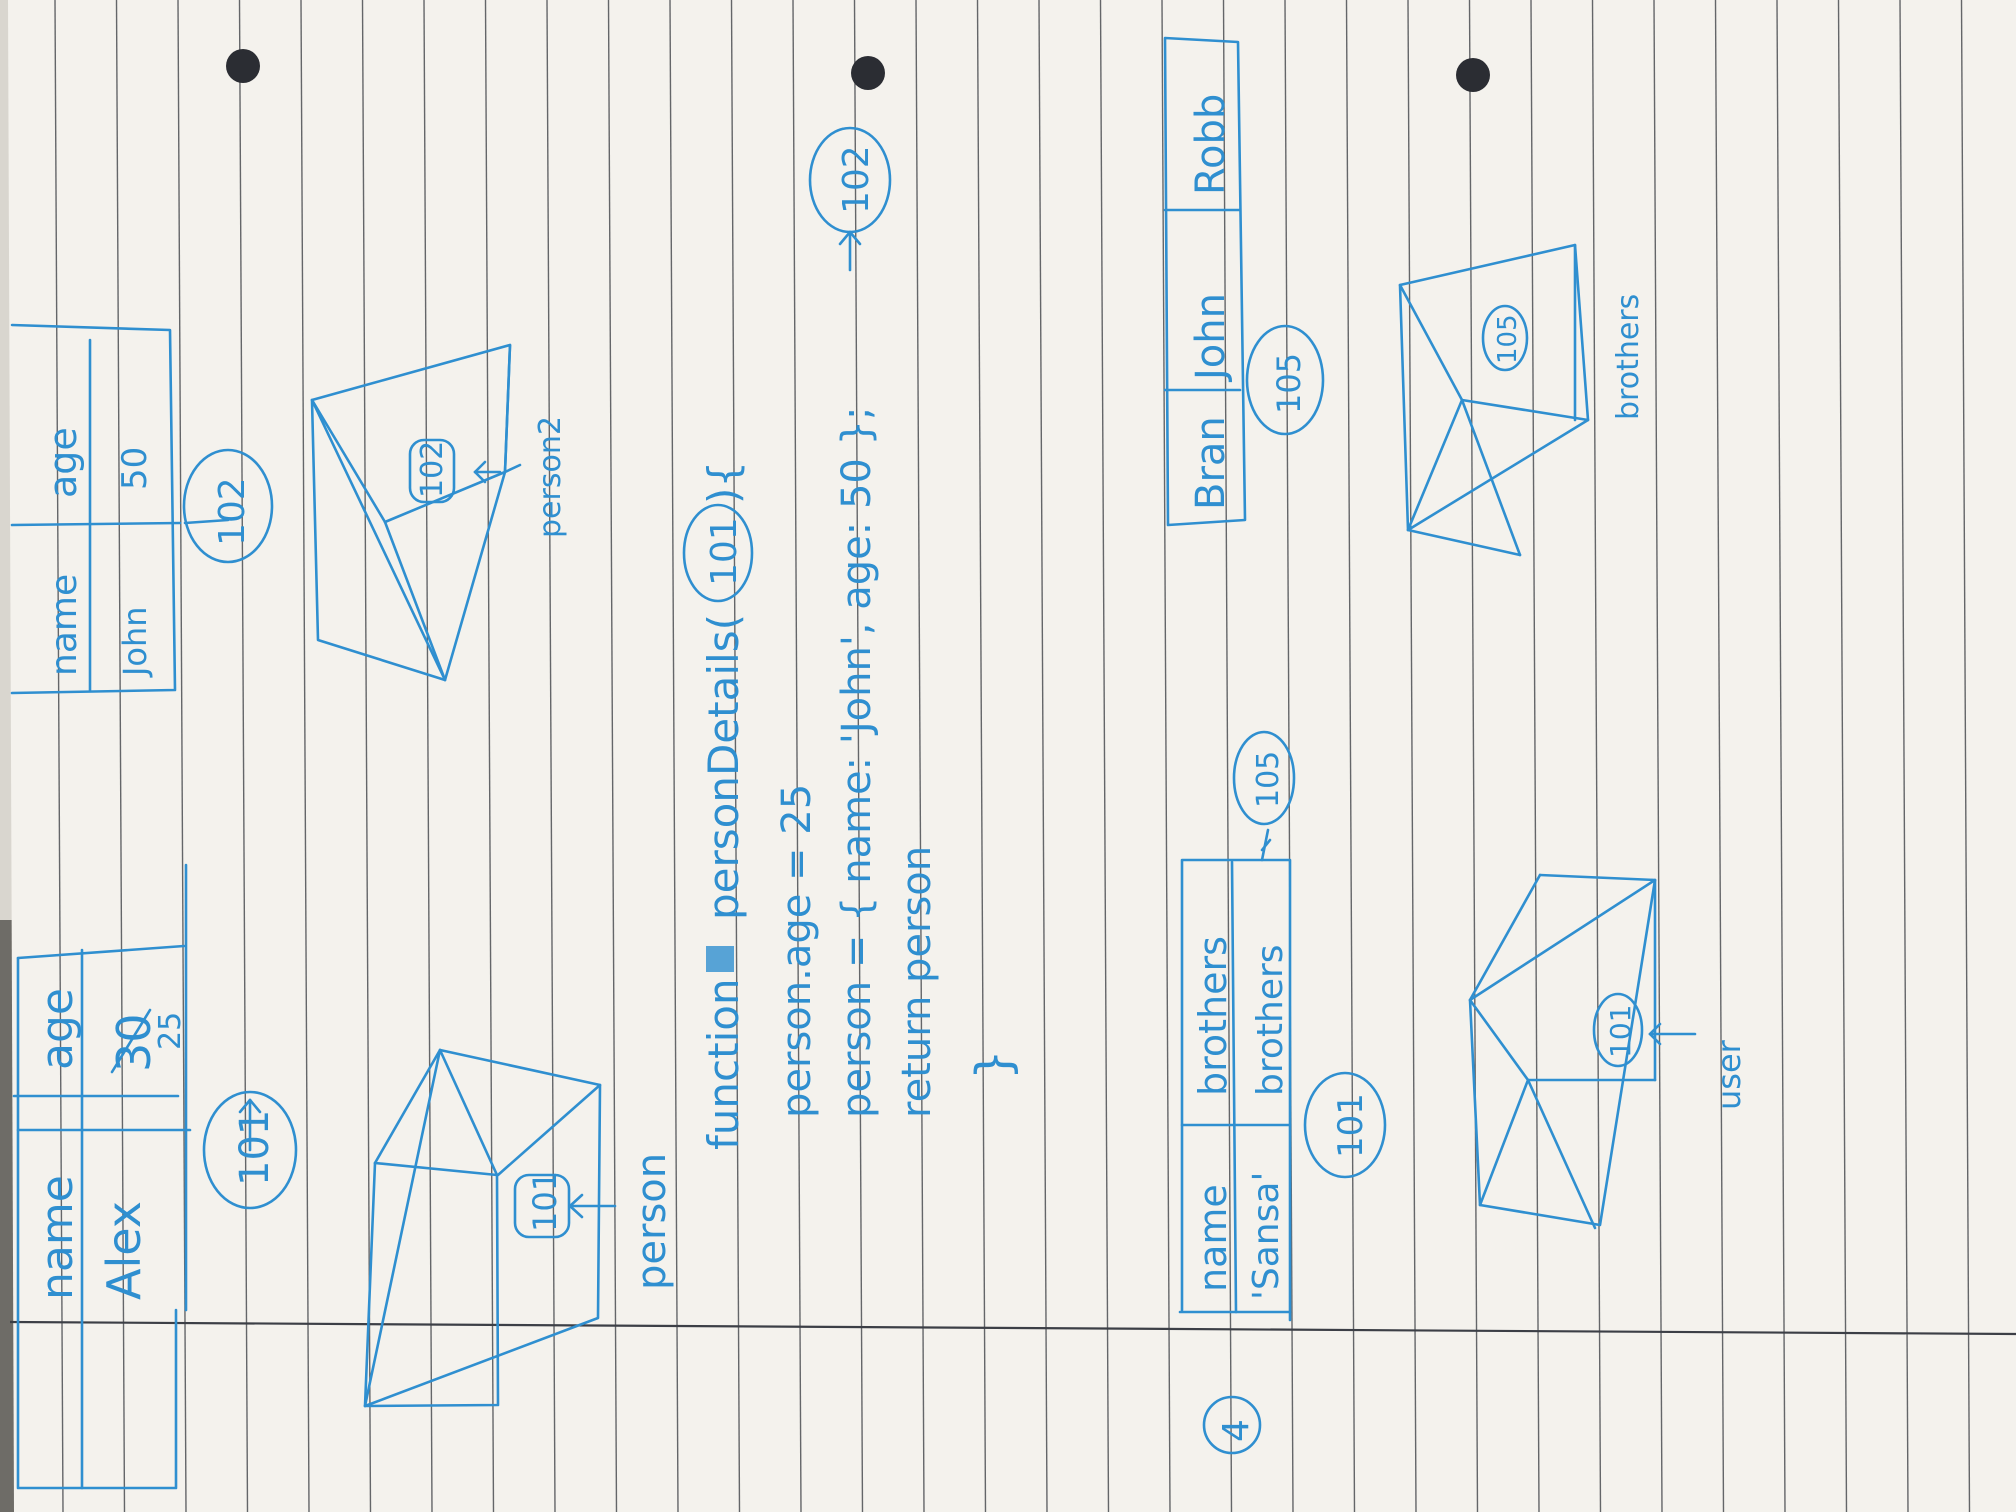 The height and width of the screenshot is (1512, 2016). Describe the element at coordinates (1289, 383) in the screenshot. I see `diagram-5-address: 105` at that location.